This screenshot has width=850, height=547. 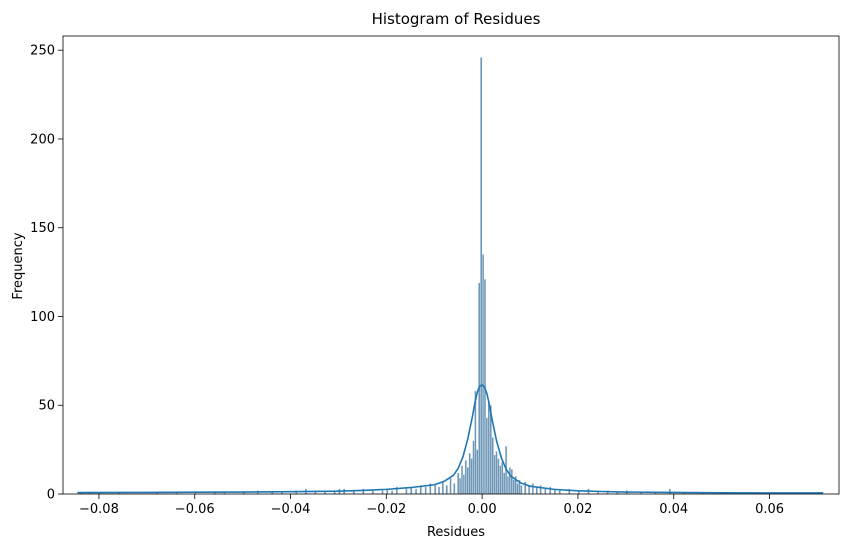 I want to click on x-axis-title: Residues, so click(x=456, y=532).